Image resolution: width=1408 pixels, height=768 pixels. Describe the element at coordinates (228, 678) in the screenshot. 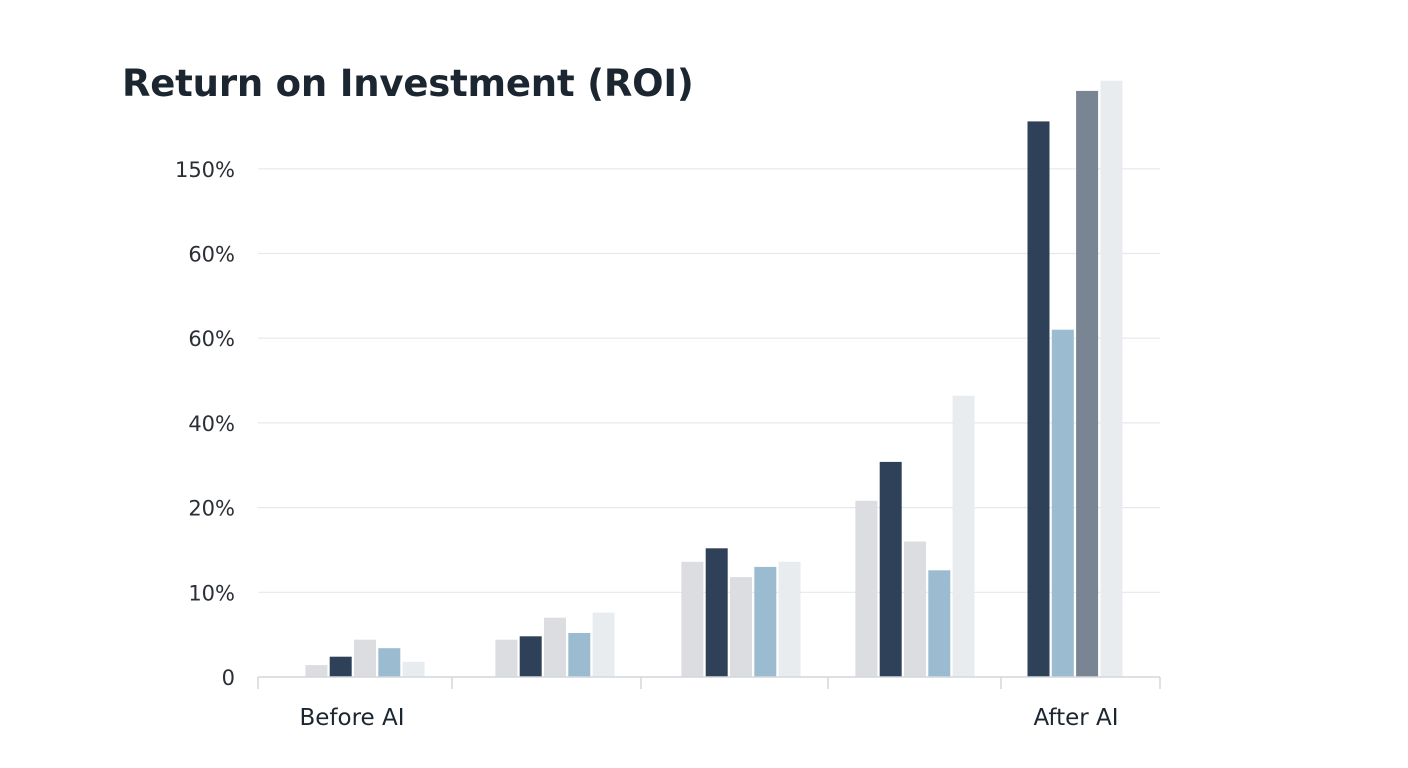

I see `y-tick-label: 0` at that location.